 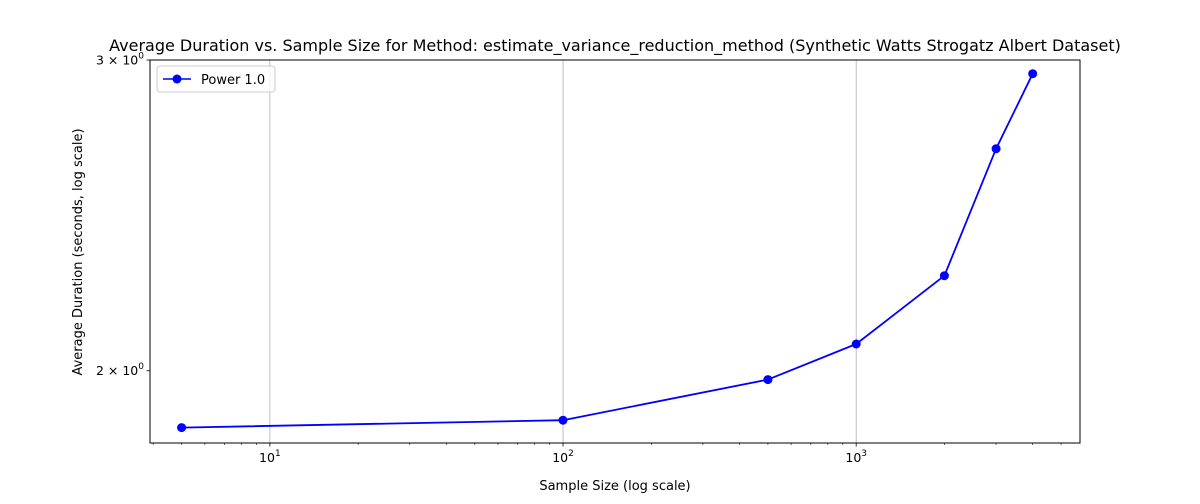 I want to click on legend: Power 1.0, so click(x=216, y=79).